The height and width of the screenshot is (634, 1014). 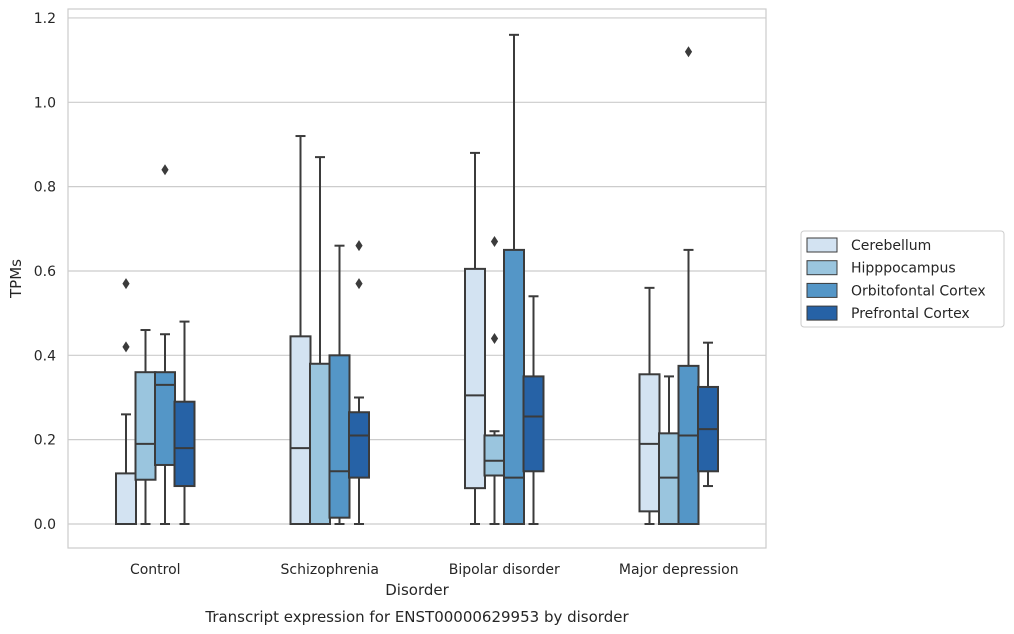 What do you see at coordinates (45, 103) in the screenshot?
I see `y-tick-label: 1.0` at bounding box center [45, 103].